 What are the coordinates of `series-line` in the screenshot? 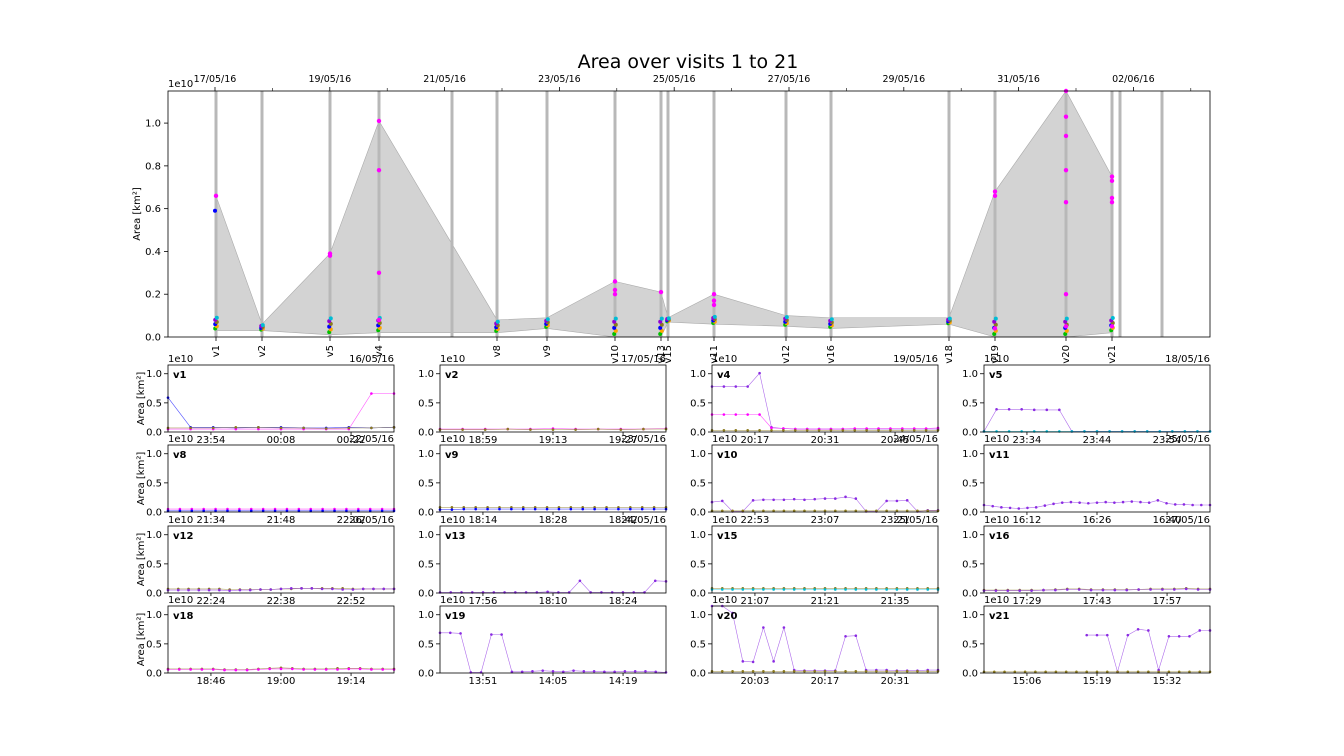 It's located at (553, 509).